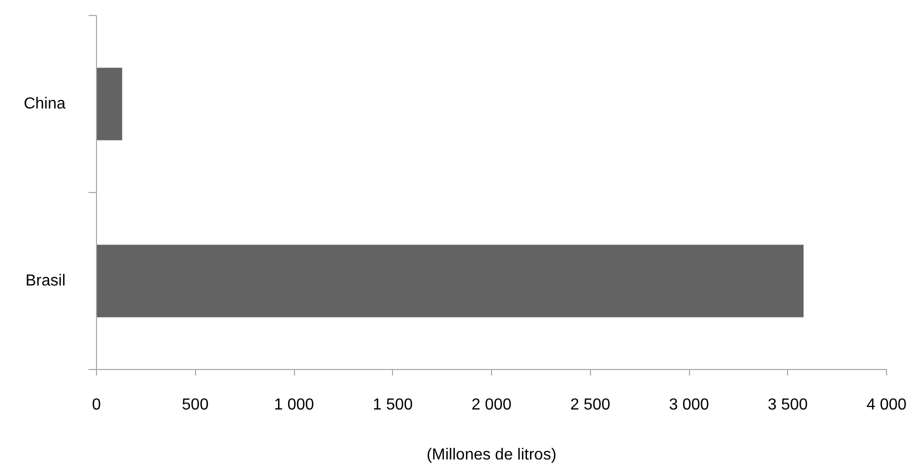  Describe the element at coordinates (195, 405) in the screenshot. I see `x-tick-label: 500` at that location.